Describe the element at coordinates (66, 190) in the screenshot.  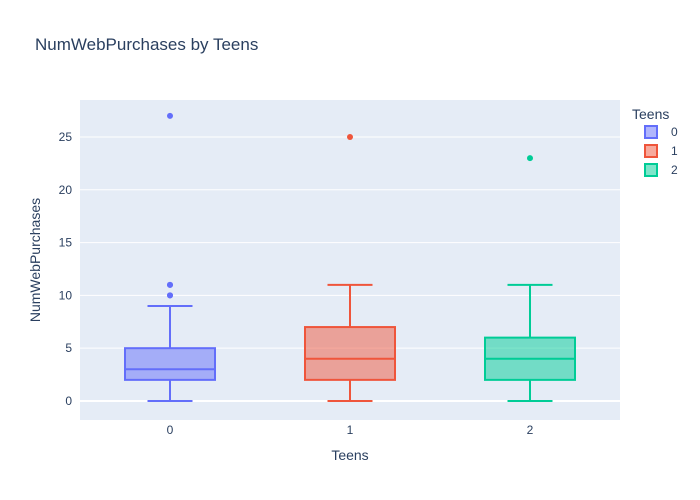
I see `y-tick-label: 20` at that location.